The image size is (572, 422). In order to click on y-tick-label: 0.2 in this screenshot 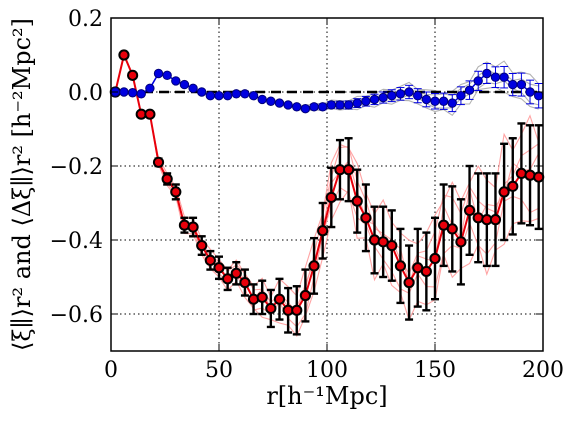, I will do `click(85, 19)`.